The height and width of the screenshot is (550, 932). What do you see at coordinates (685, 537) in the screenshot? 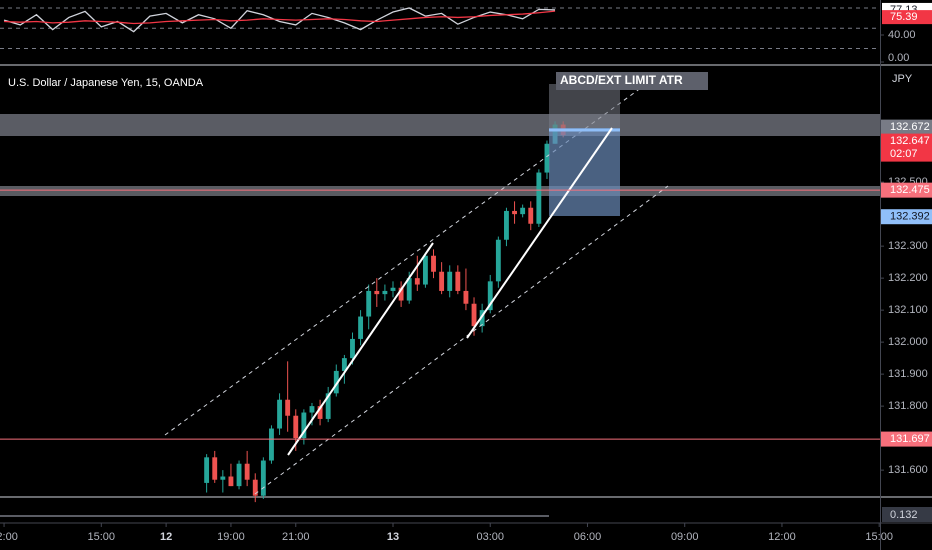
I see `x-tick-label: 09:00` at bounding box center [685, 537].